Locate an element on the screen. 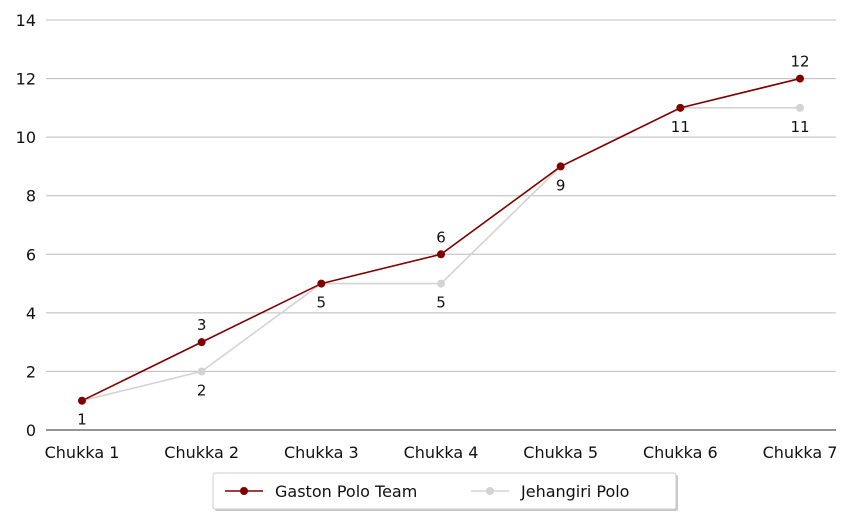 This screenshot has height=518, width=864. data-label: 2 is located at coordinates (202, 390).